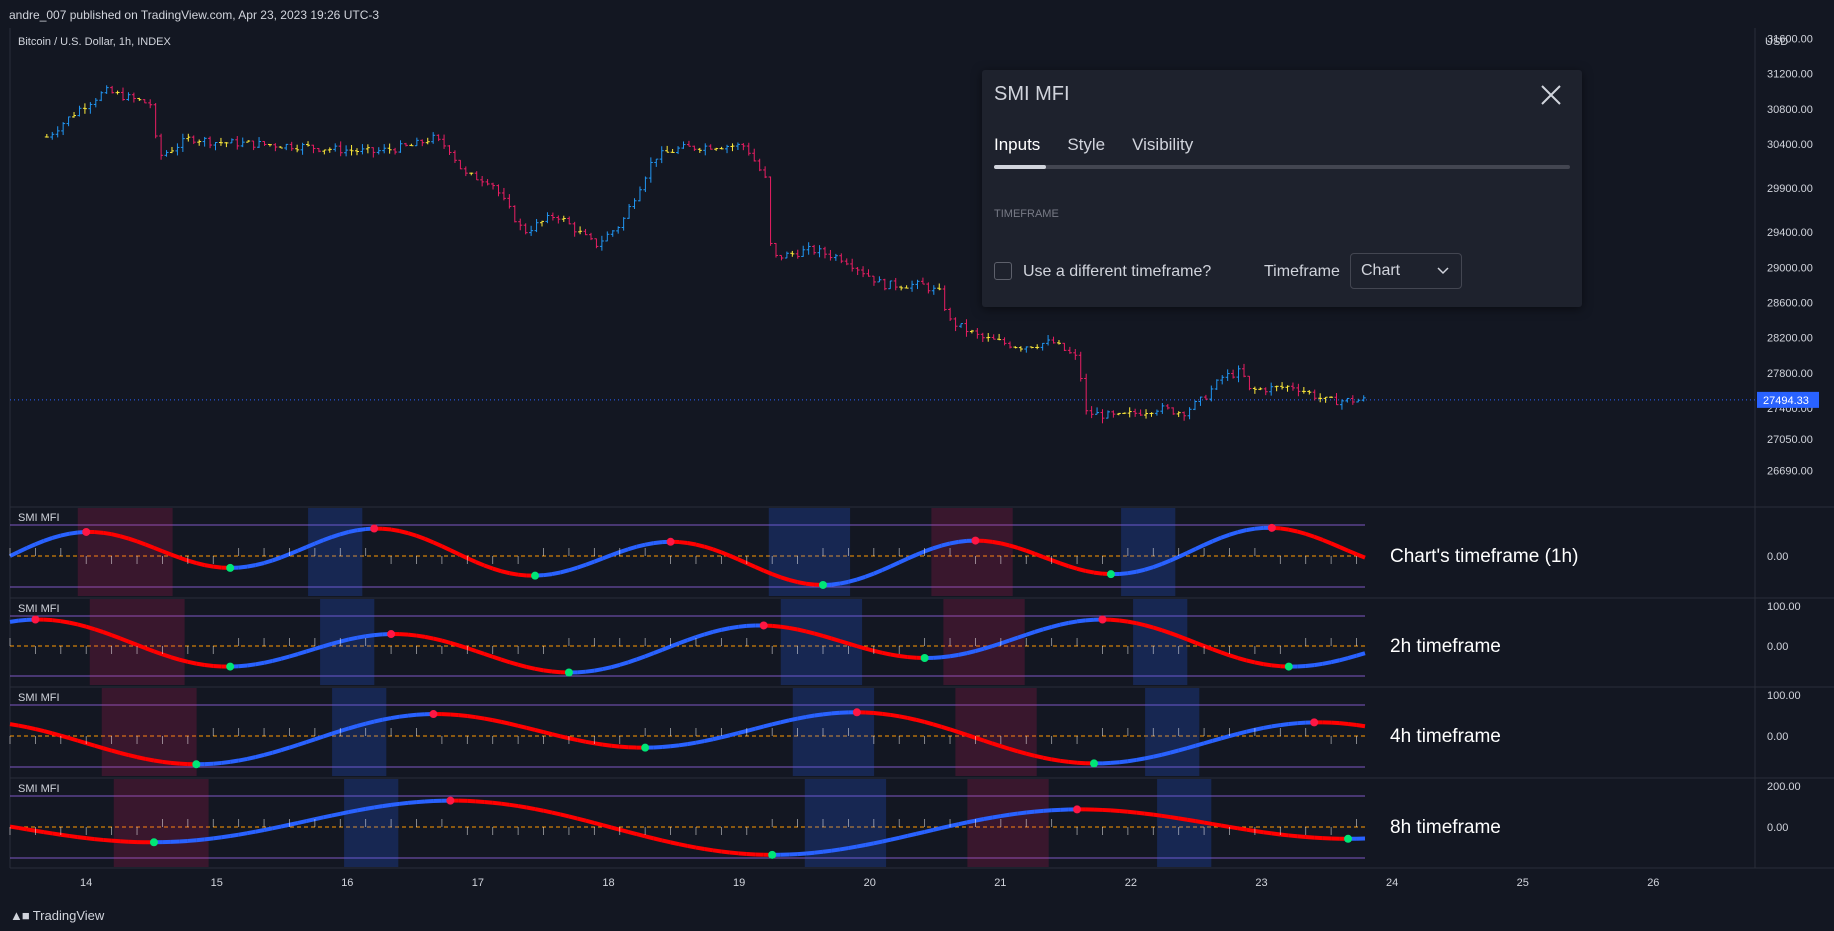 This screenshot has height=931, width=1834. What do you see at coordinates (217, 883) in the screenshot?
I see `time-tick-label: 15` at bounding box center [217, 883].